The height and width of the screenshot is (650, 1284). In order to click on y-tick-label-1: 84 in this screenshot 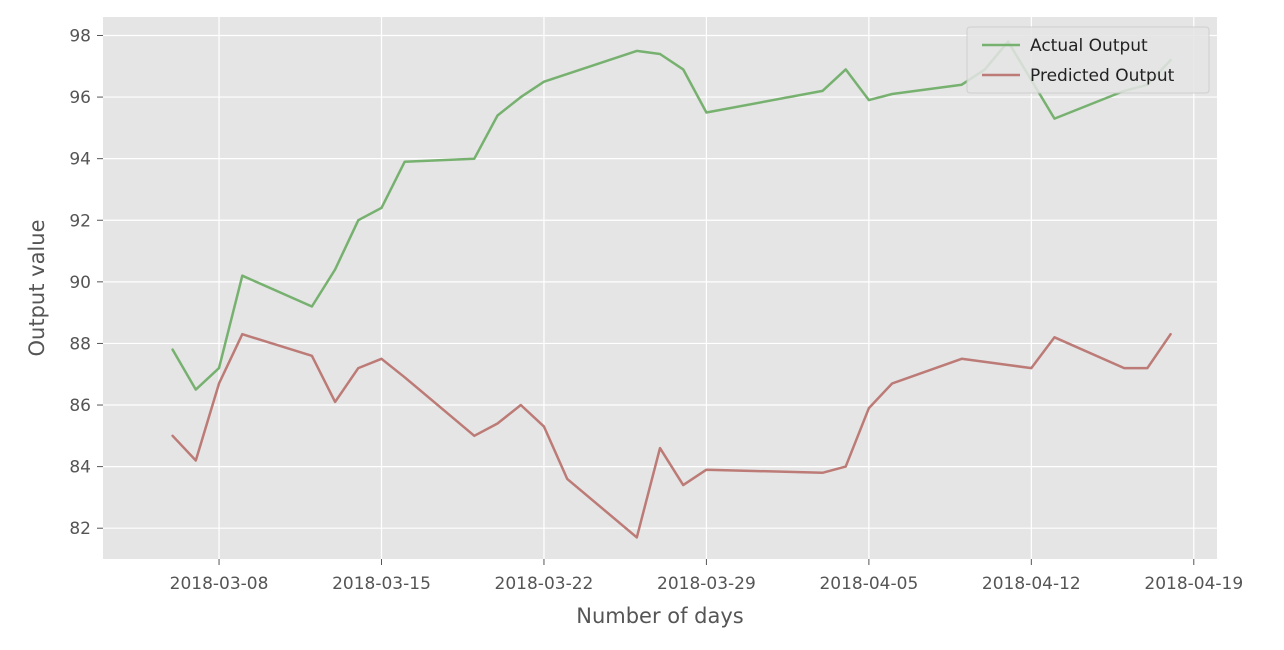, I will do `click(80, 468)`.